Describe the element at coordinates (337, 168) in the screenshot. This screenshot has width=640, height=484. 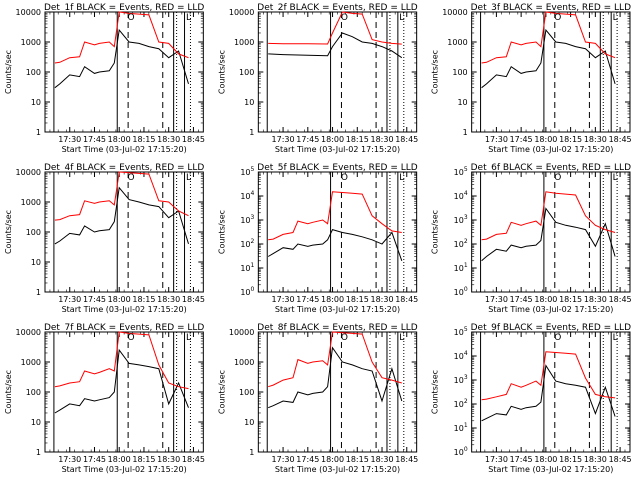
I see `chart-title: Det_5f BLACK = Events, RED = LLD` at that location.